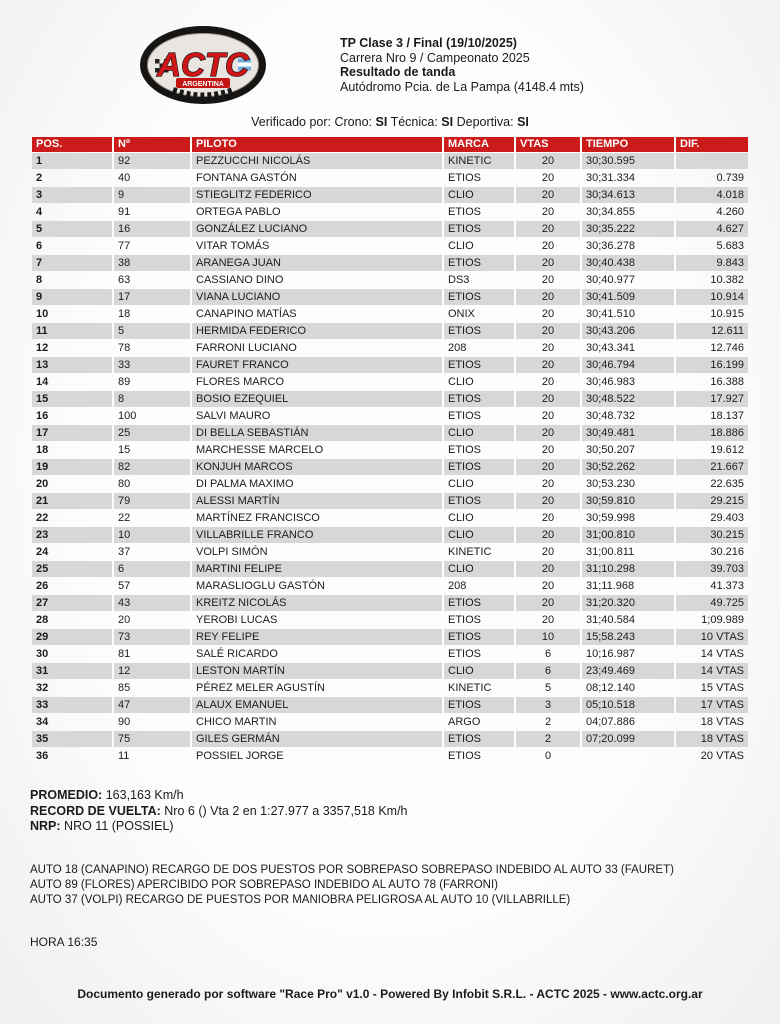  I want to click on diff-cell: 10.914, so click(712, 297).